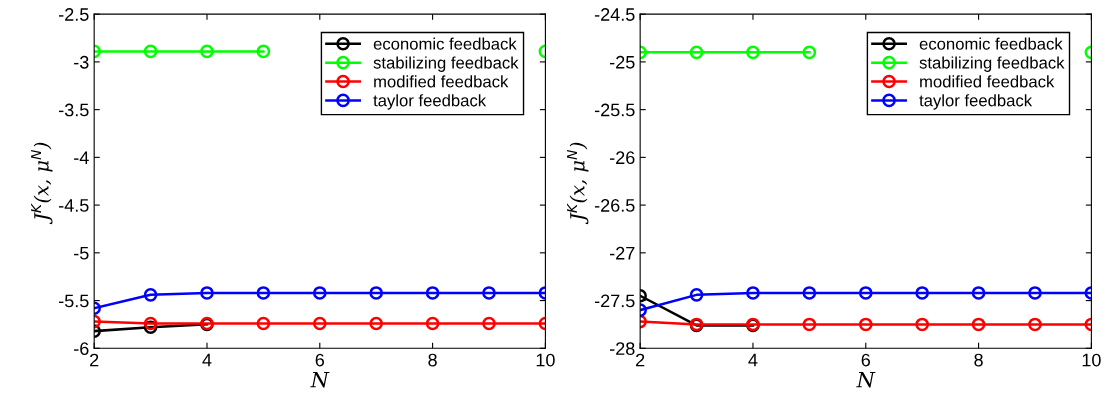 The image size is (1108, 405). What do you see at coordinates (81, 62) in the screenshot?
I see `y-tick-label: -3` at bounding box center [81, 62].